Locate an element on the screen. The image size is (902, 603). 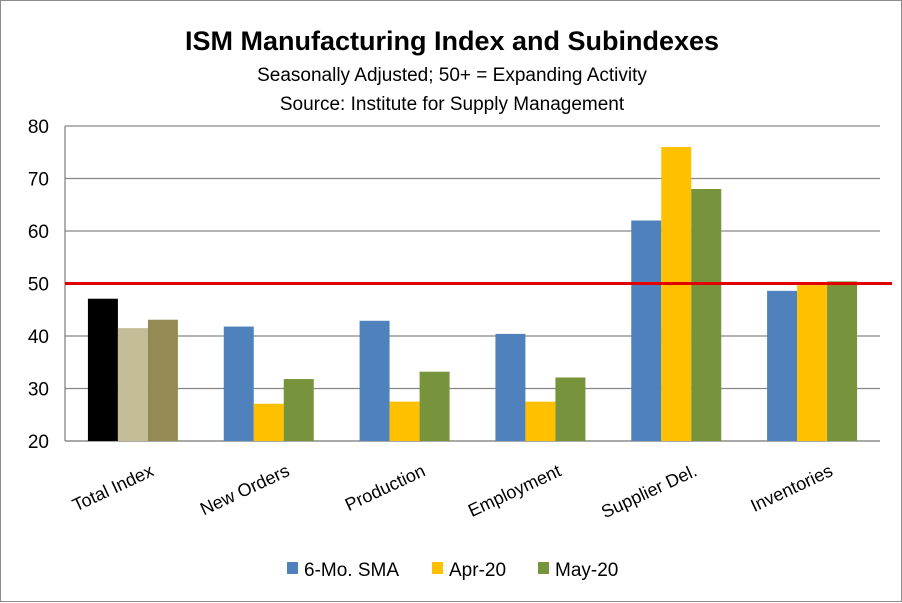
y-tick-label: 20 is located at coordinates (38, 442).